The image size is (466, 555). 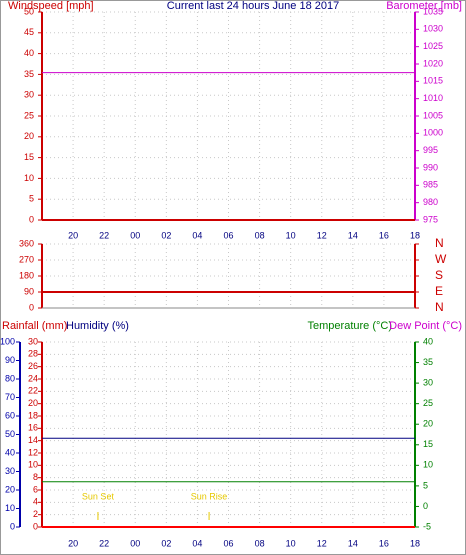 I want to click on tick-label: 12, so click(x=33, y=452).